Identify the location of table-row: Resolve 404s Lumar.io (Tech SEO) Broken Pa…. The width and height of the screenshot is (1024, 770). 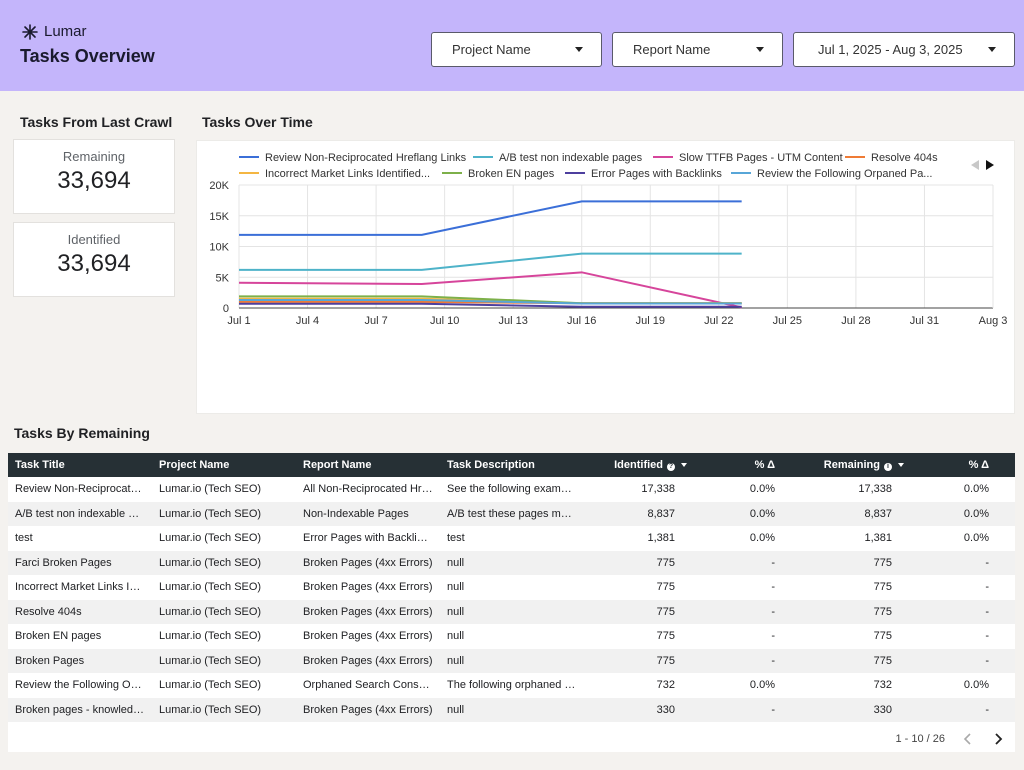
(511, 611).